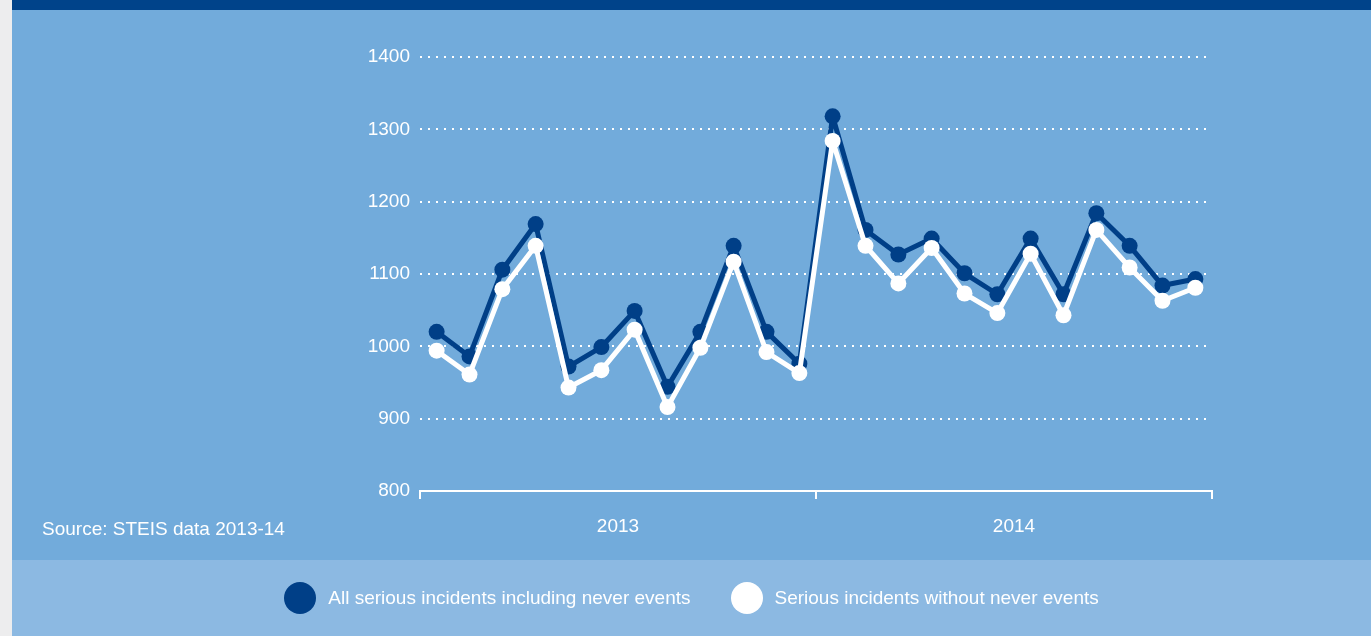 Image resolution: width=1371 pixels, height=636 pixels. I want to click on source-note: Source: STEIS data 2013-14, so click(164, 529).